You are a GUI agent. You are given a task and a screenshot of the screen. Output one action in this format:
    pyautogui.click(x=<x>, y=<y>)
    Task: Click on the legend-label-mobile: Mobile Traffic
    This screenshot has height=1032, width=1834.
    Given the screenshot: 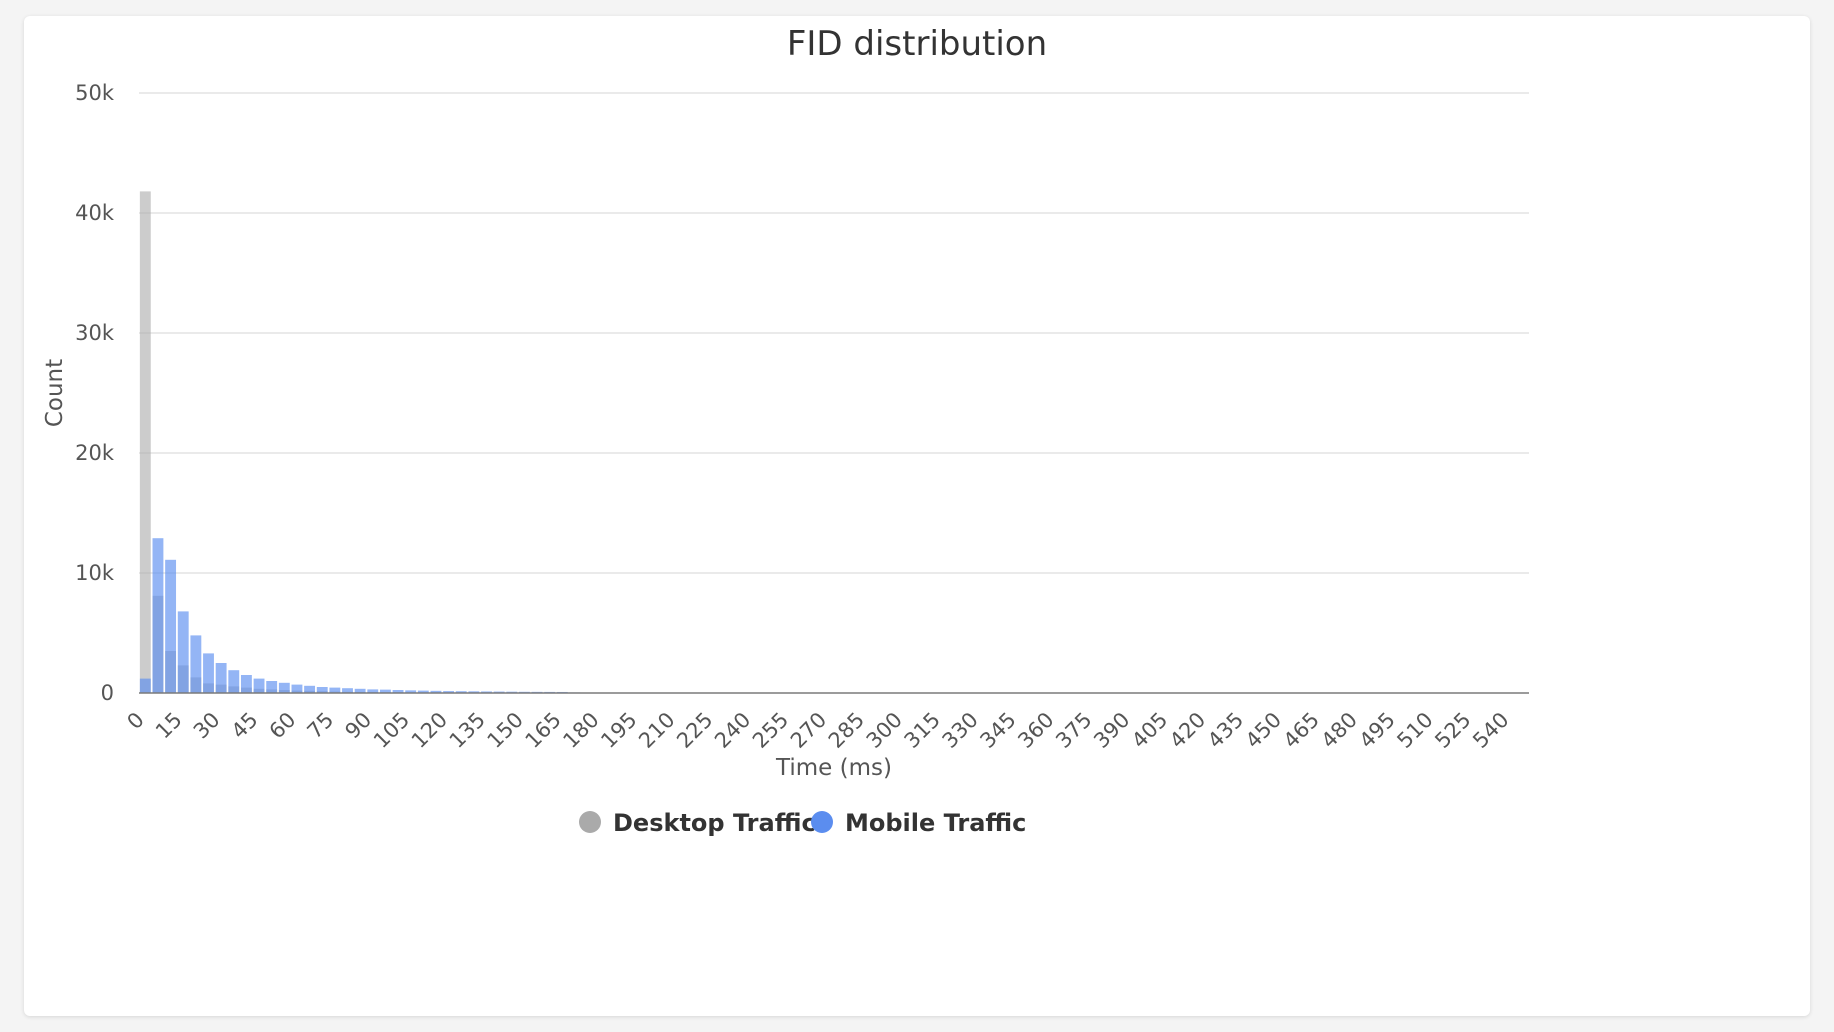 What is the action you would take?
    pyautogui.click(x=935, y=823)
    